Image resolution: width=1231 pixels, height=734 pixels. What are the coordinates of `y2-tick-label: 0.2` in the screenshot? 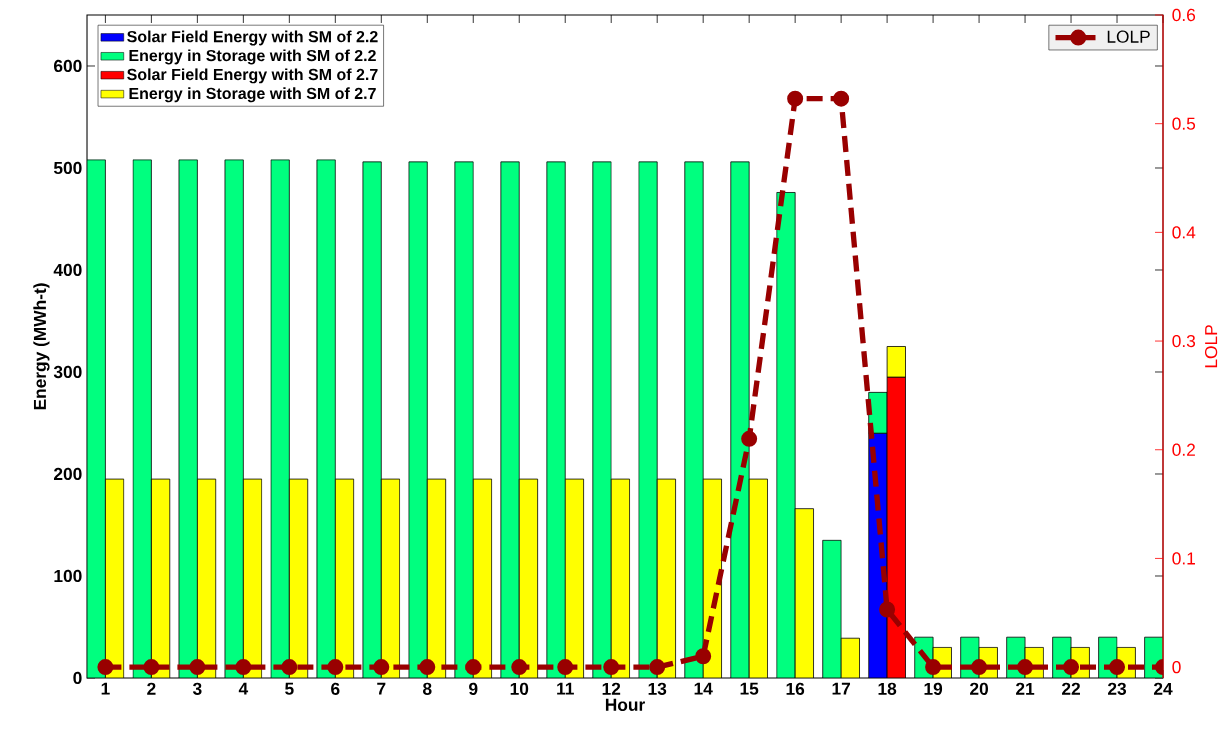 It's located at (1183, 449).